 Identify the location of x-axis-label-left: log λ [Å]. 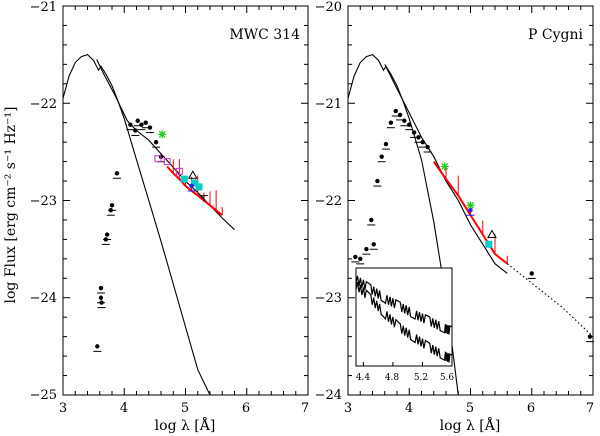
(185, 425).